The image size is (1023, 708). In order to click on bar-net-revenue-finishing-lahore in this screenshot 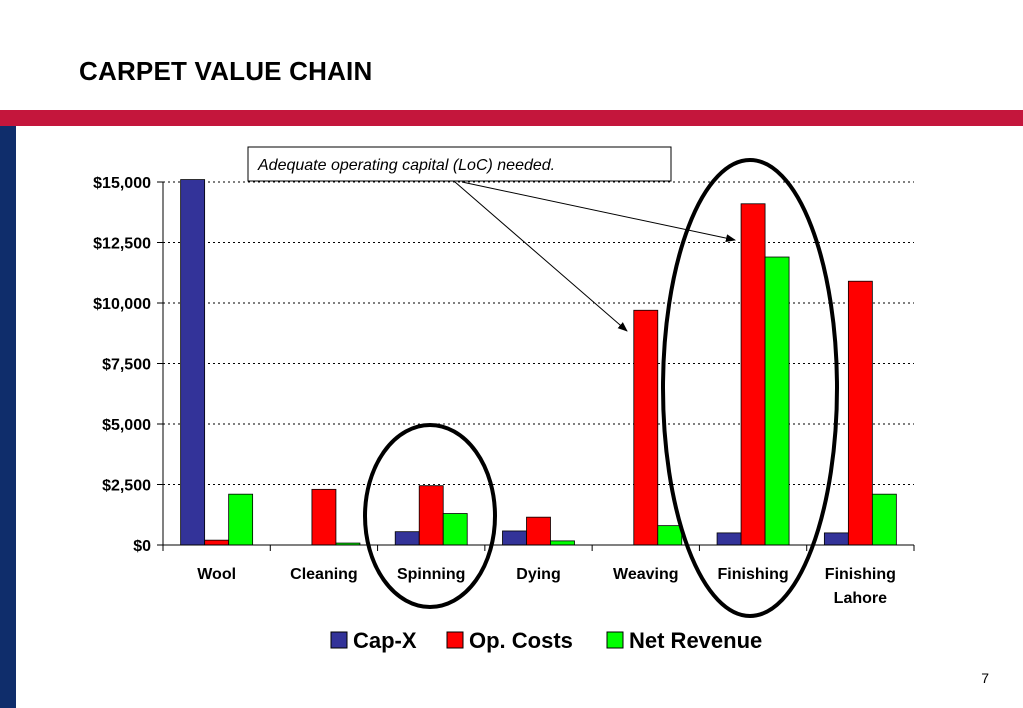, I will do `click(884, 519)`.